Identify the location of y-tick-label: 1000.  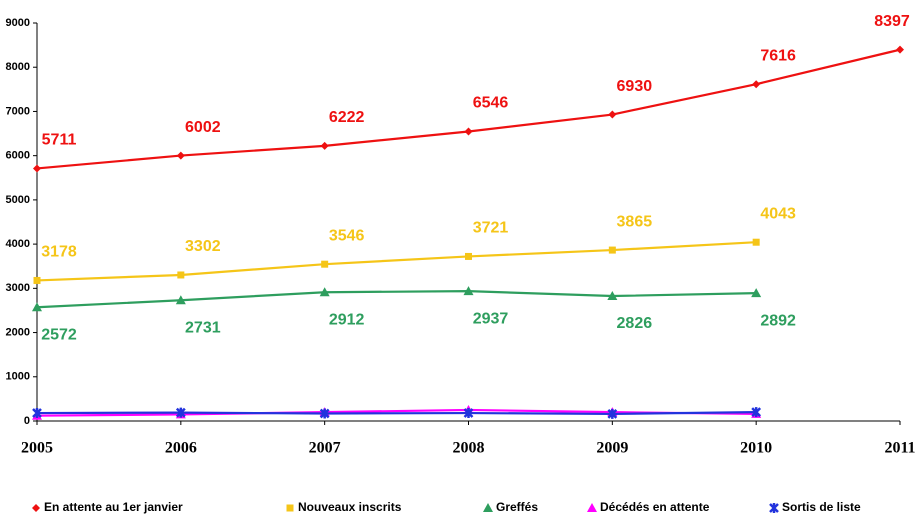
(18, 377).